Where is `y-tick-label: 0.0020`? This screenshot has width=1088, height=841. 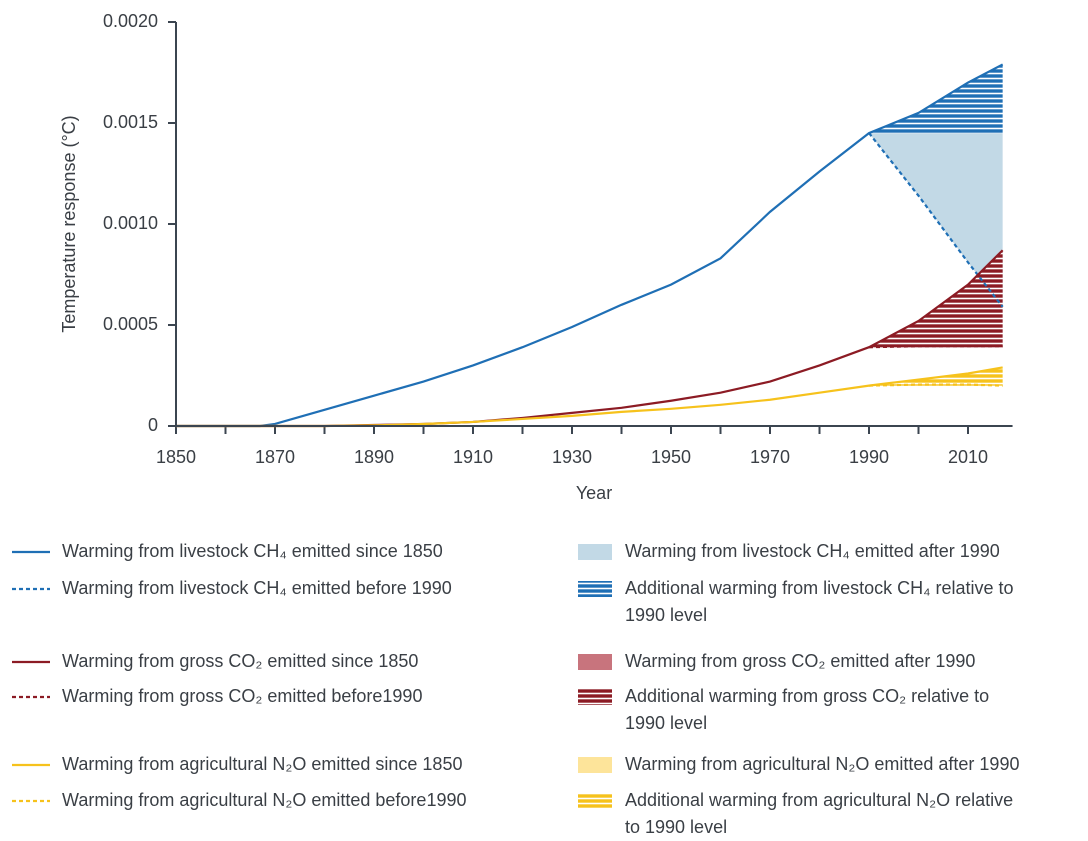
y-tick-label: 0.0020 is located at coordinates (130, 21).